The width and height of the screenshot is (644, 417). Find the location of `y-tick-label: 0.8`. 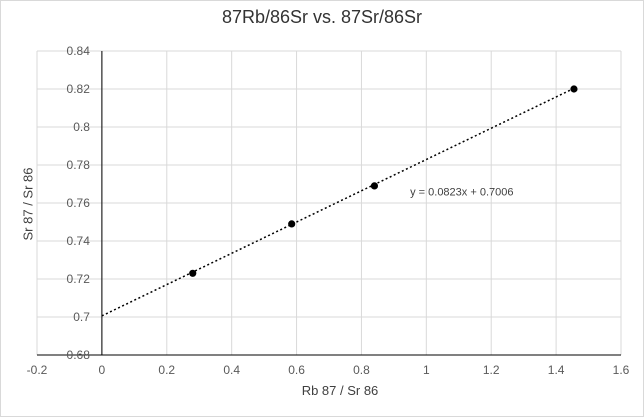

y-tick-label: 0.8 is located at coordinates (81, 127).